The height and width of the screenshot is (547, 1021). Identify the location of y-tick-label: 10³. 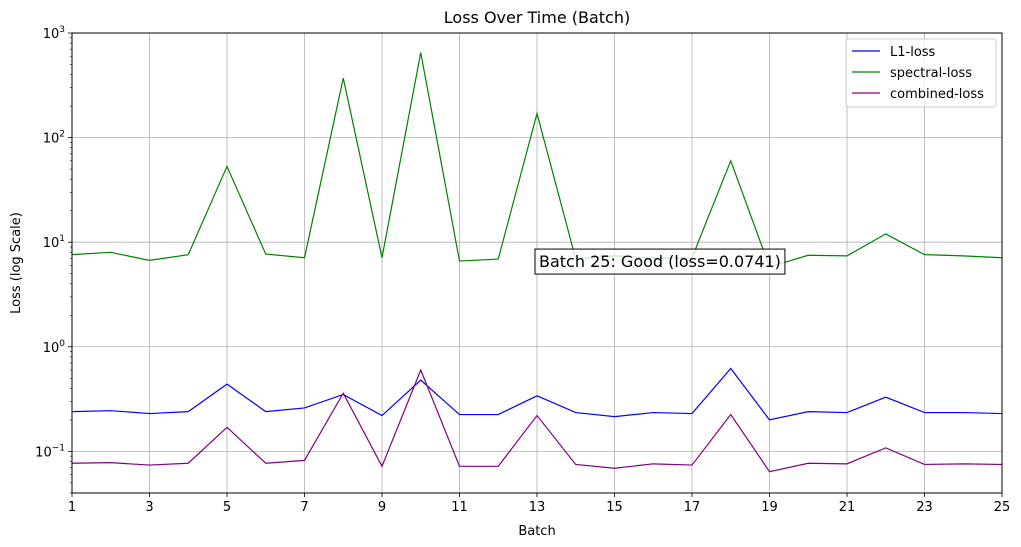
(54, 33).